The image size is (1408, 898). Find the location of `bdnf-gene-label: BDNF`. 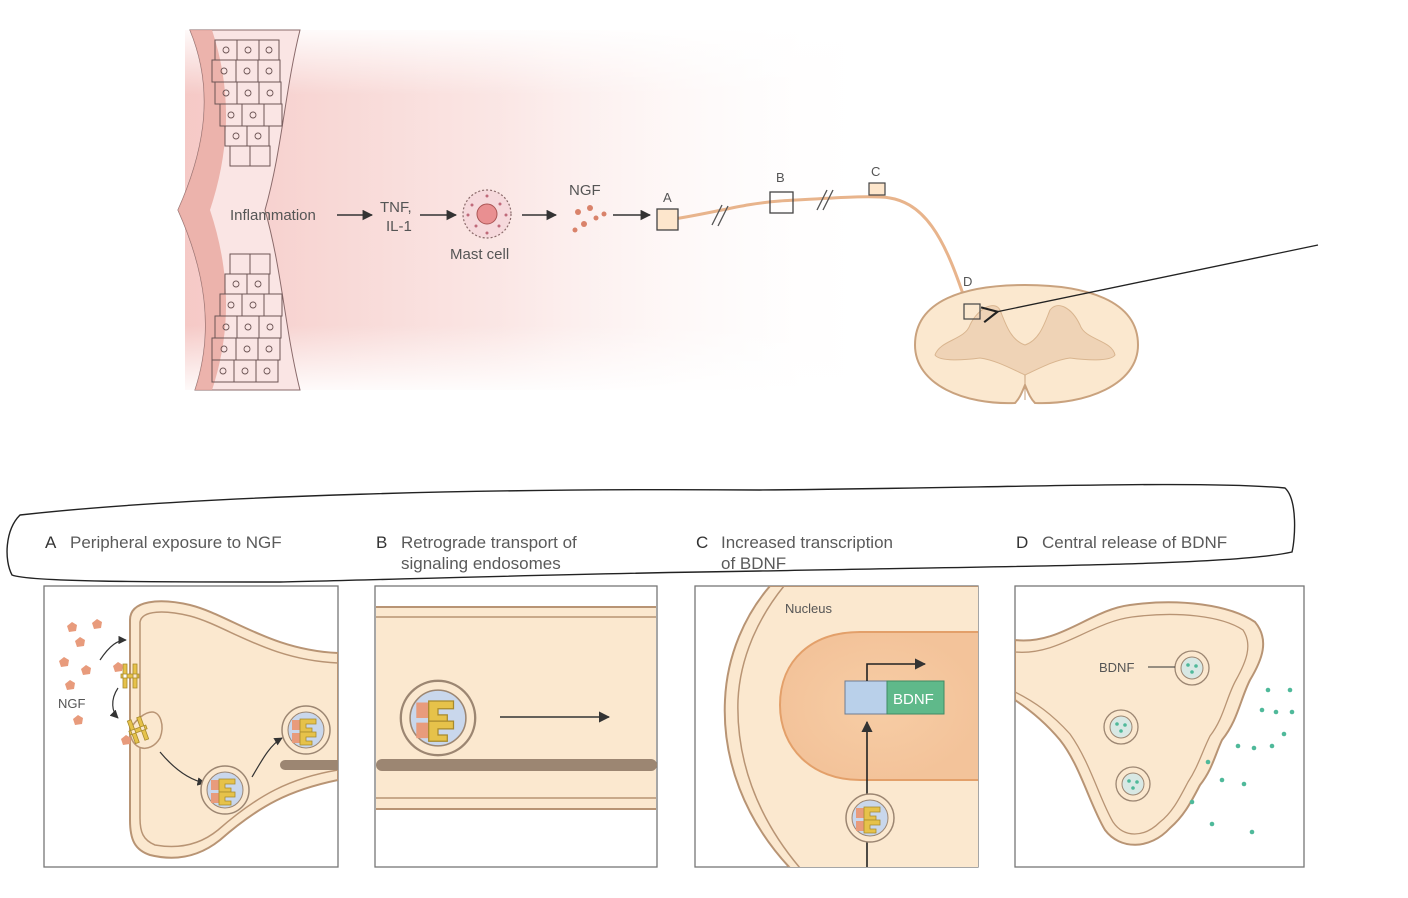

bdnf-gene-label: BDNF is located at coordinates (913, 699).